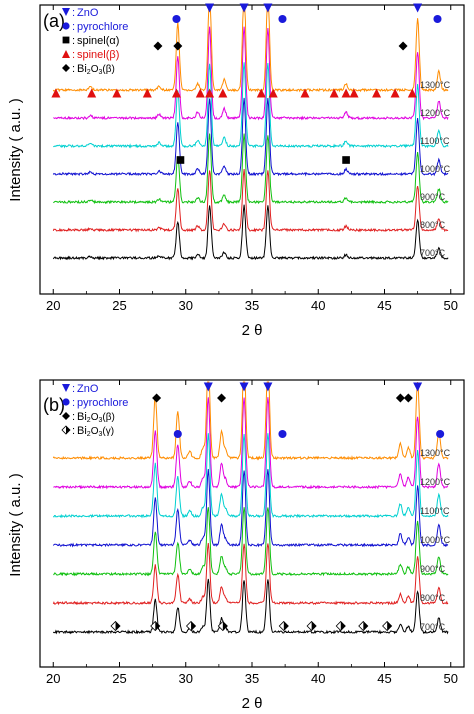 The image size is (474, 714). Describe the element at coordinates (53, 305) in the screenshot. I see `x-tick-label: 20` at that location.